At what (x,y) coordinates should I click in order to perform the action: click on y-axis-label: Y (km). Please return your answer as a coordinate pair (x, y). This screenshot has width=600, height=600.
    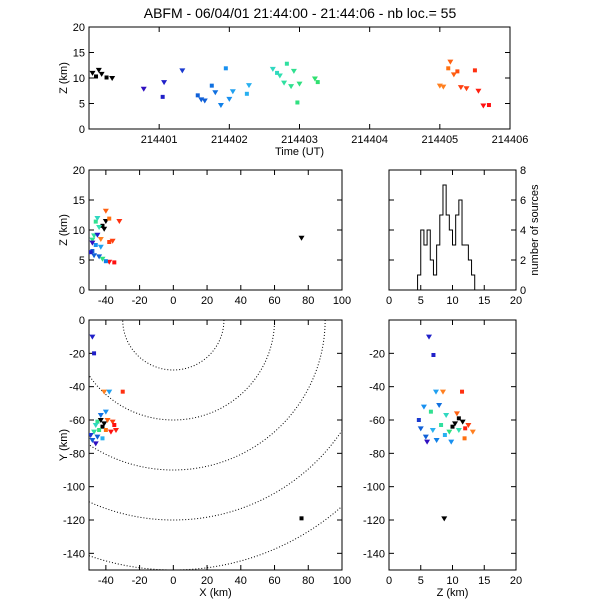
    Looking at the image, I should click on (64, 445).